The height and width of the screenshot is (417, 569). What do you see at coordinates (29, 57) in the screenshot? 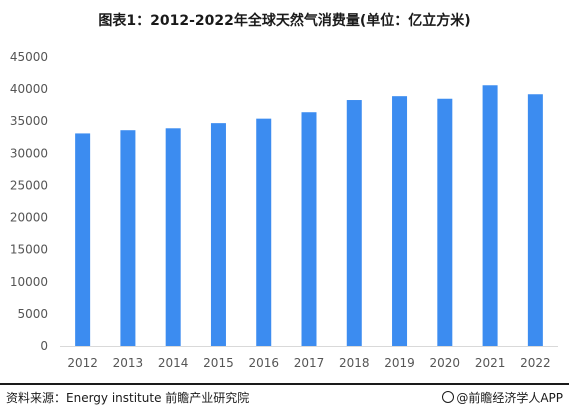
I see `y-tick-label: 45000` at bounding box center [29, 57].